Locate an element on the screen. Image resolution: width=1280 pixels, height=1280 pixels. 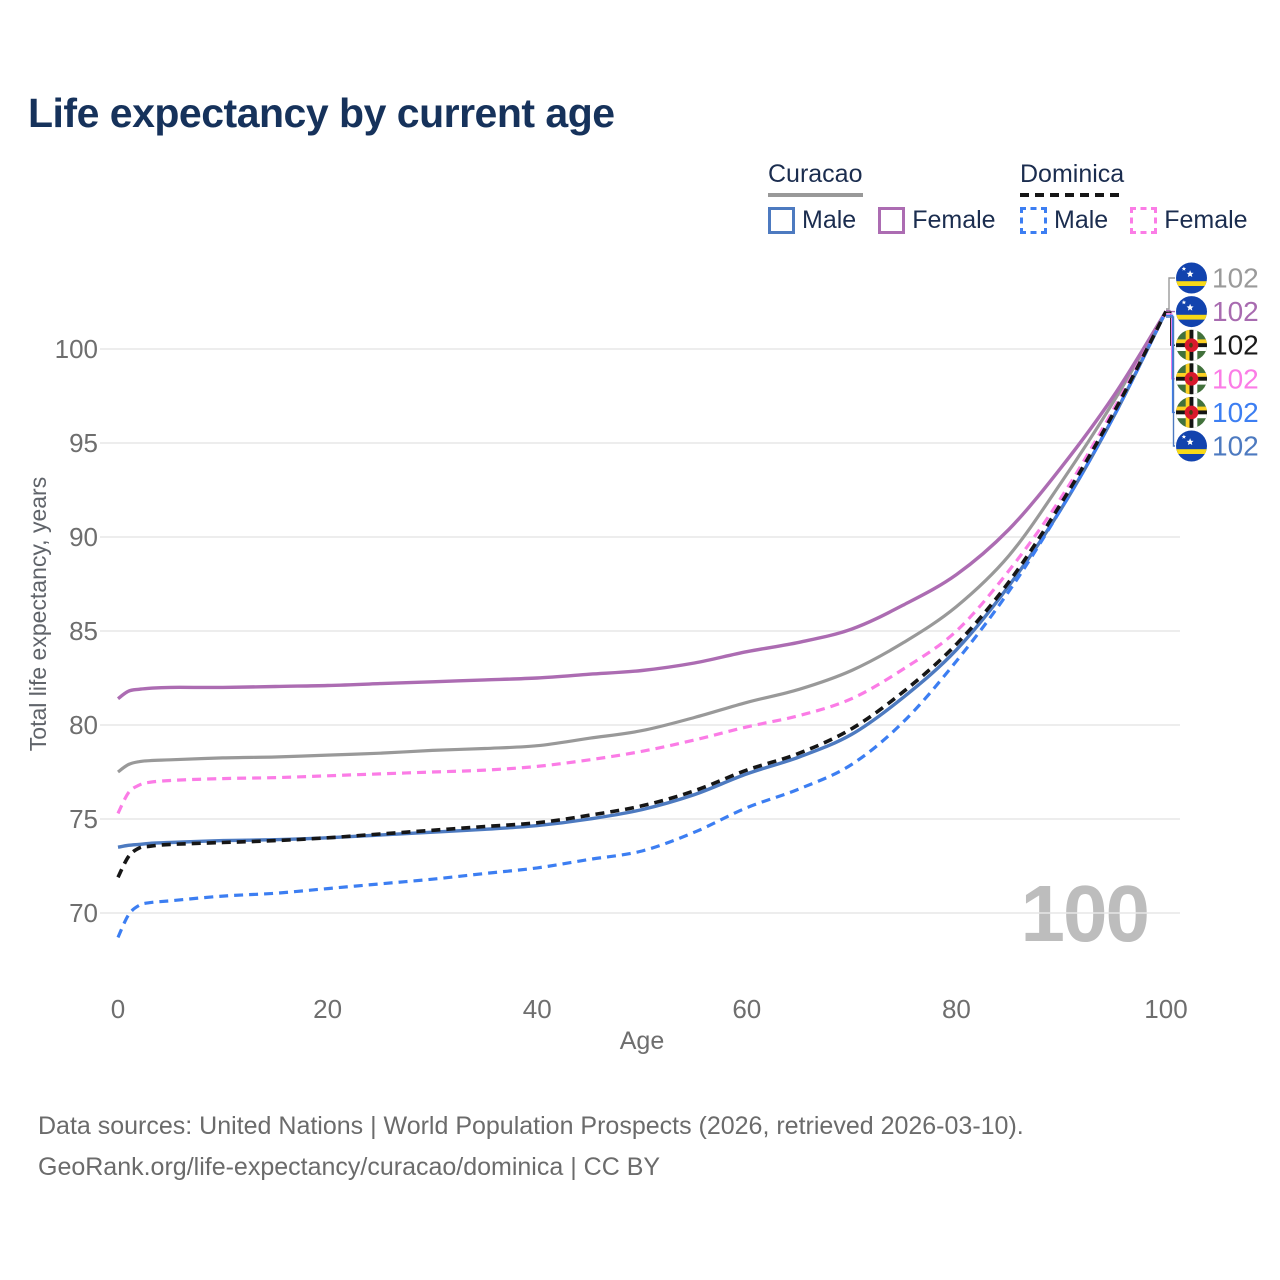
y-tick-label-80: 80 is located at coordinates (83, 725).